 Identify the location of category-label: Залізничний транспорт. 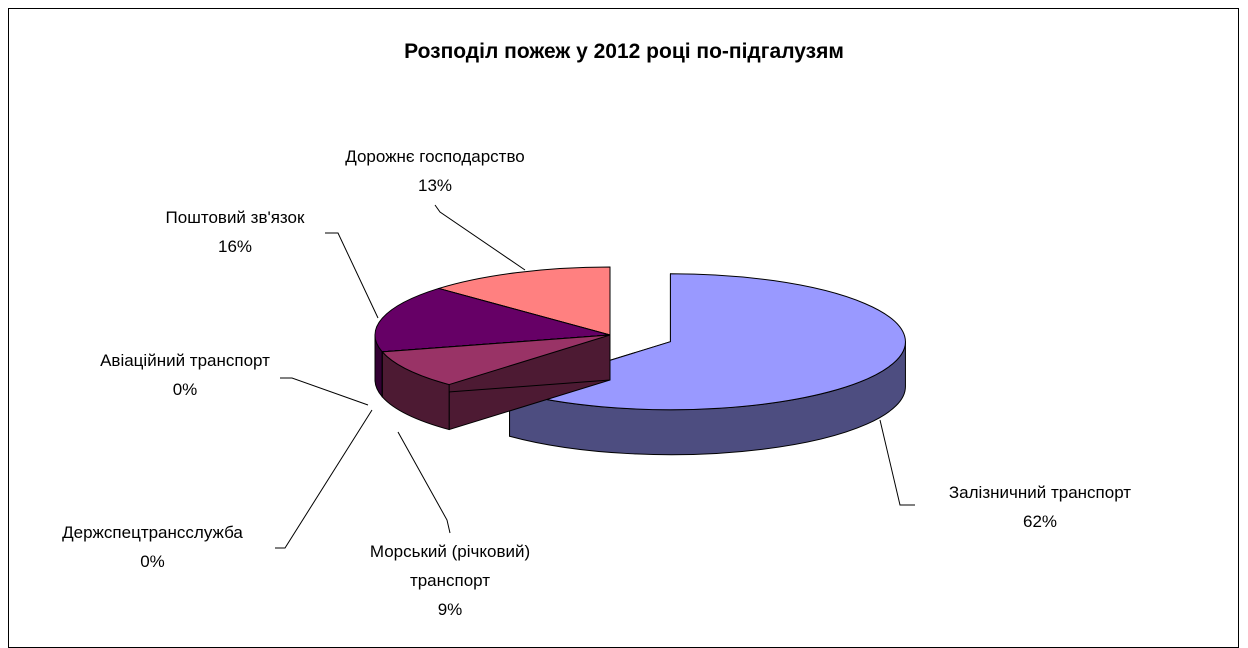
(1040, 492).